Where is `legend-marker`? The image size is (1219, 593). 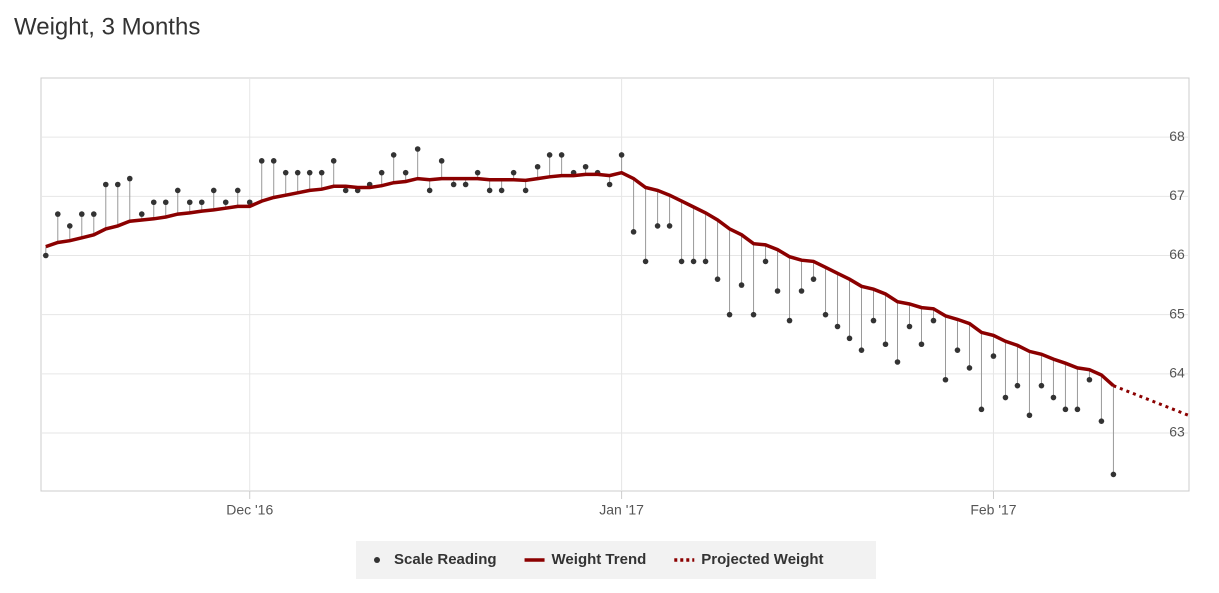
legend-marker is located at coordinates (377, 560).